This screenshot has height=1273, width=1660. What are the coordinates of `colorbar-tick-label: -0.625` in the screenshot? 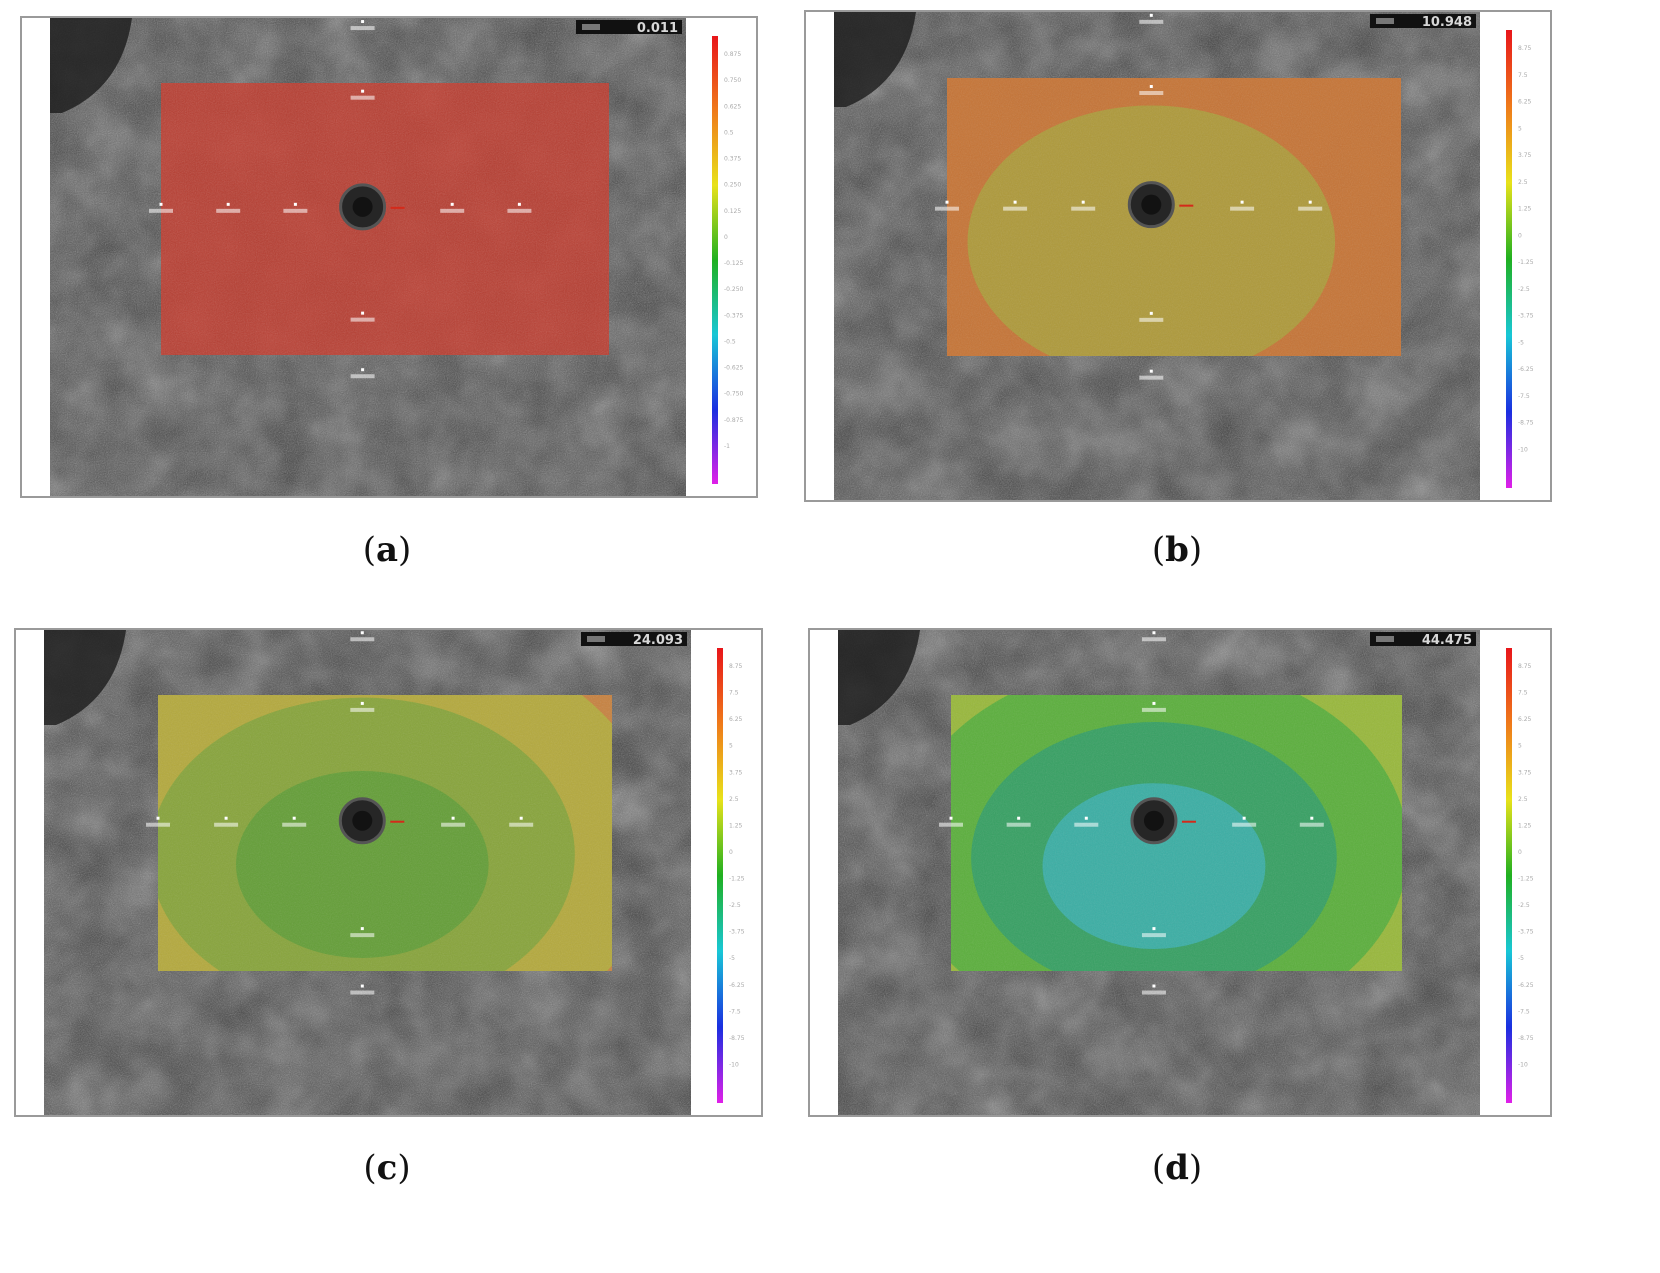 It's located at (734, 368).